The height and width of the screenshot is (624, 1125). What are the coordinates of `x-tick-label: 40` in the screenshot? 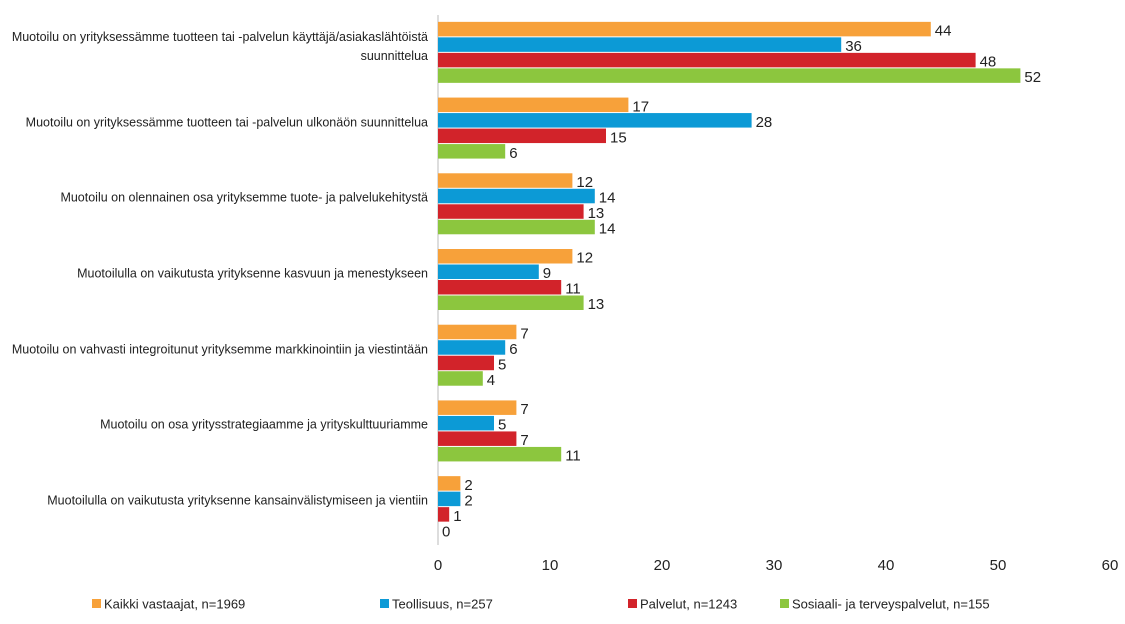 It's located at (886, 565).